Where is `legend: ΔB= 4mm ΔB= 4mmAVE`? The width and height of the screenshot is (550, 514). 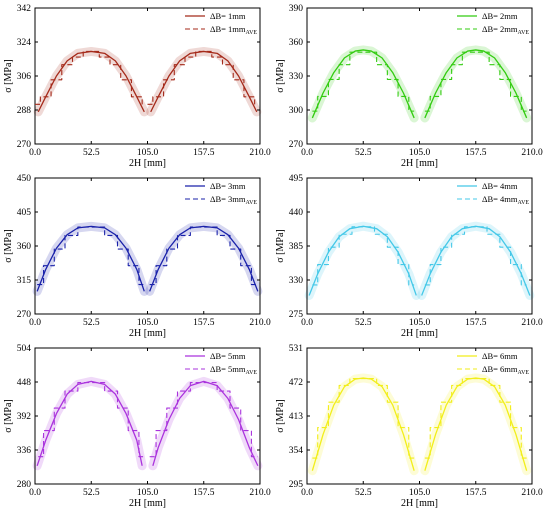
legend: ΔB= 4mm ΔB= 4mmAVE is located at coordinates (493, 193).